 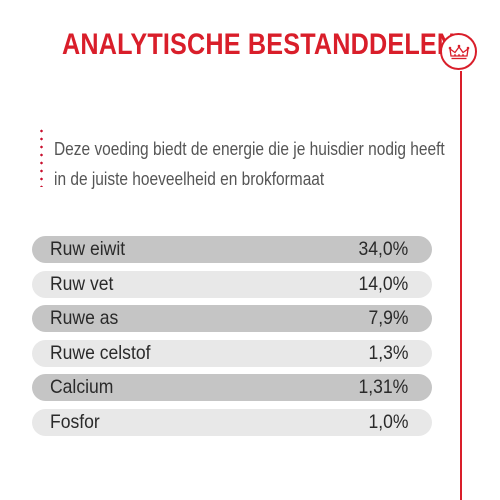 I want to click on nutrient-row-ruwe-as: Ruwe as 7,9%, so click(x=232, y=319).